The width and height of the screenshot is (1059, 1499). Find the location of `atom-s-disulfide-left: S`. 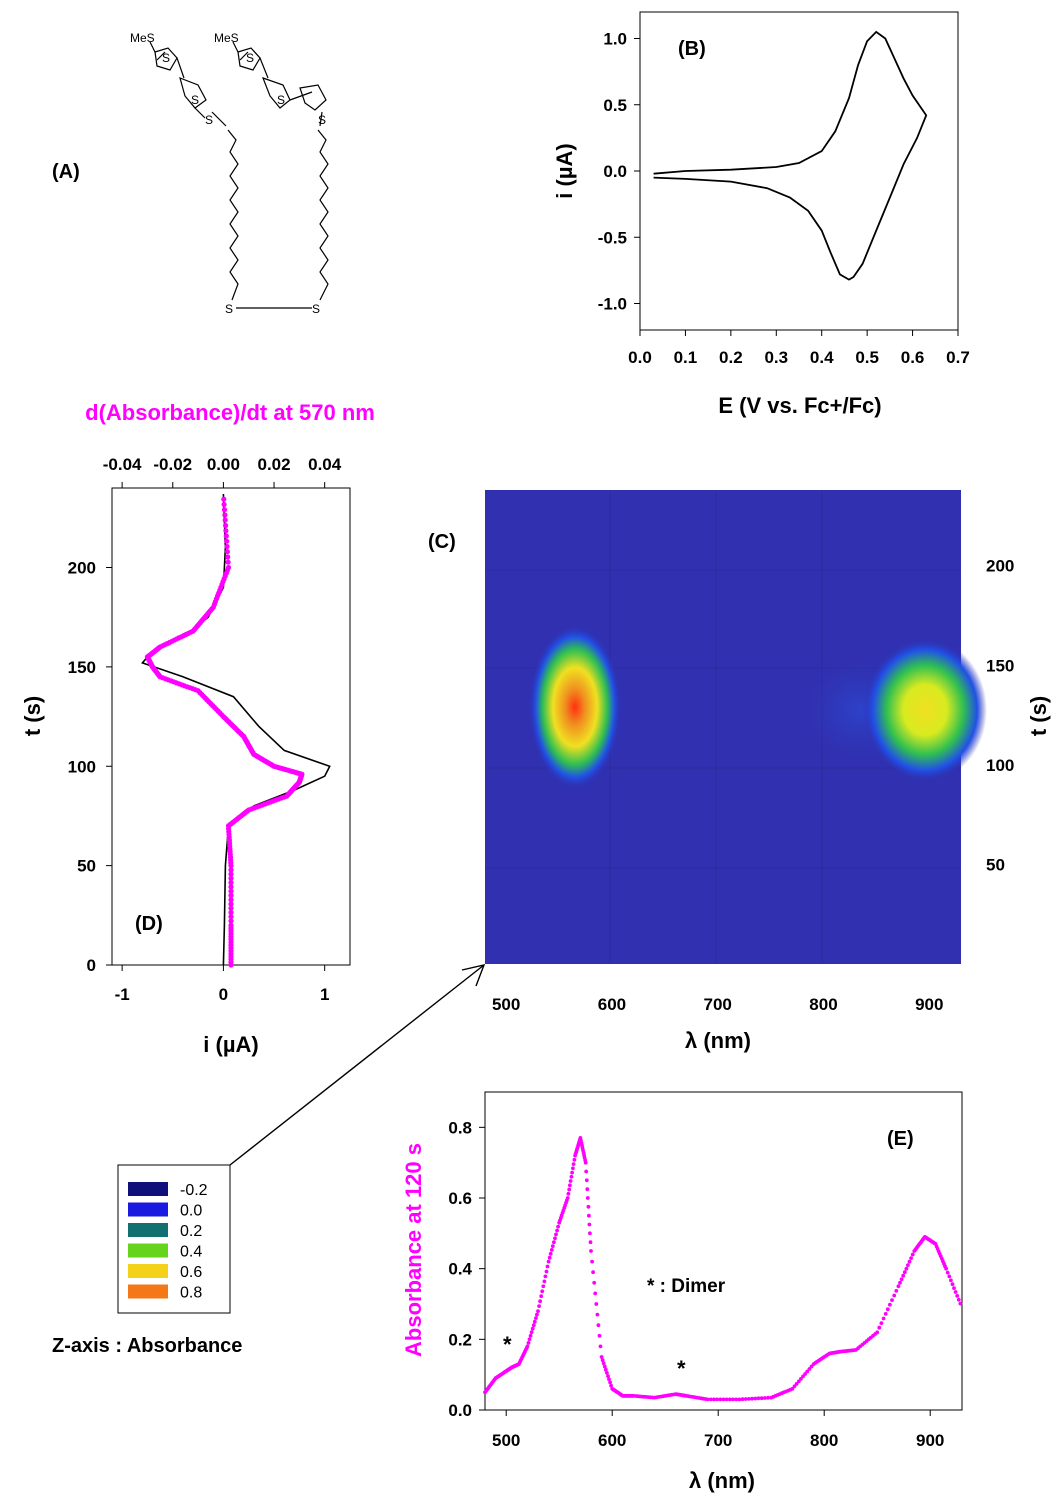

atom-s-disulfide-left: S is located at coordinates (229, 309).